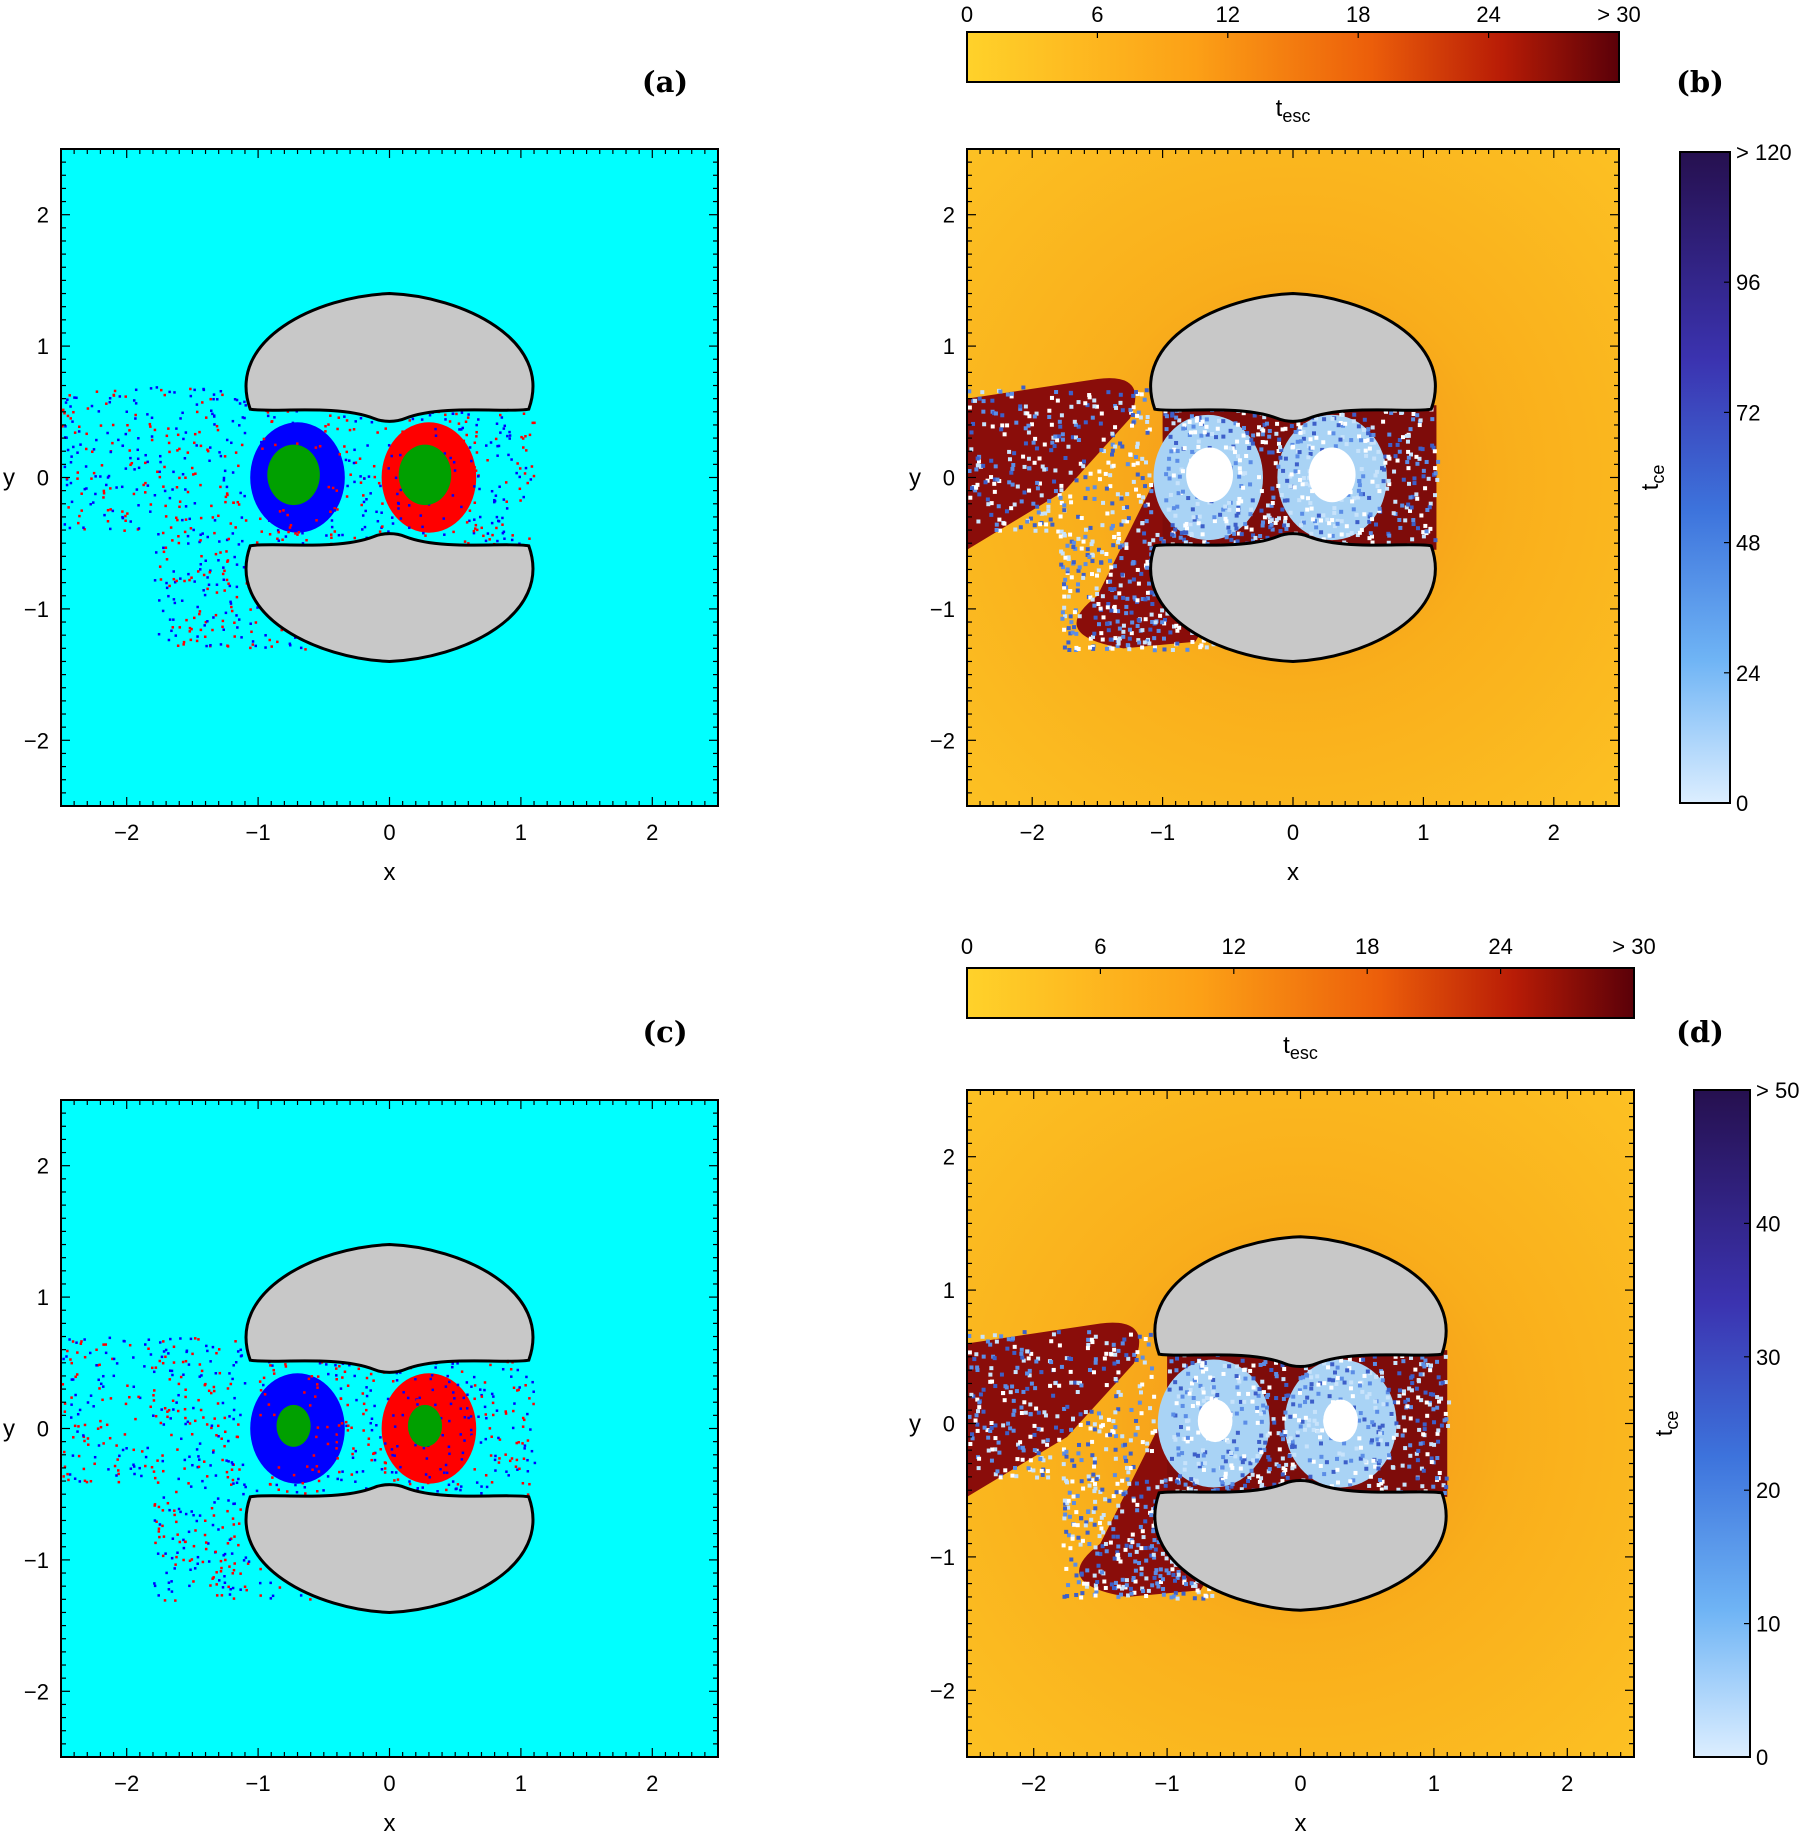  I want to click on y-tick-label: −1, so click(942, 609).